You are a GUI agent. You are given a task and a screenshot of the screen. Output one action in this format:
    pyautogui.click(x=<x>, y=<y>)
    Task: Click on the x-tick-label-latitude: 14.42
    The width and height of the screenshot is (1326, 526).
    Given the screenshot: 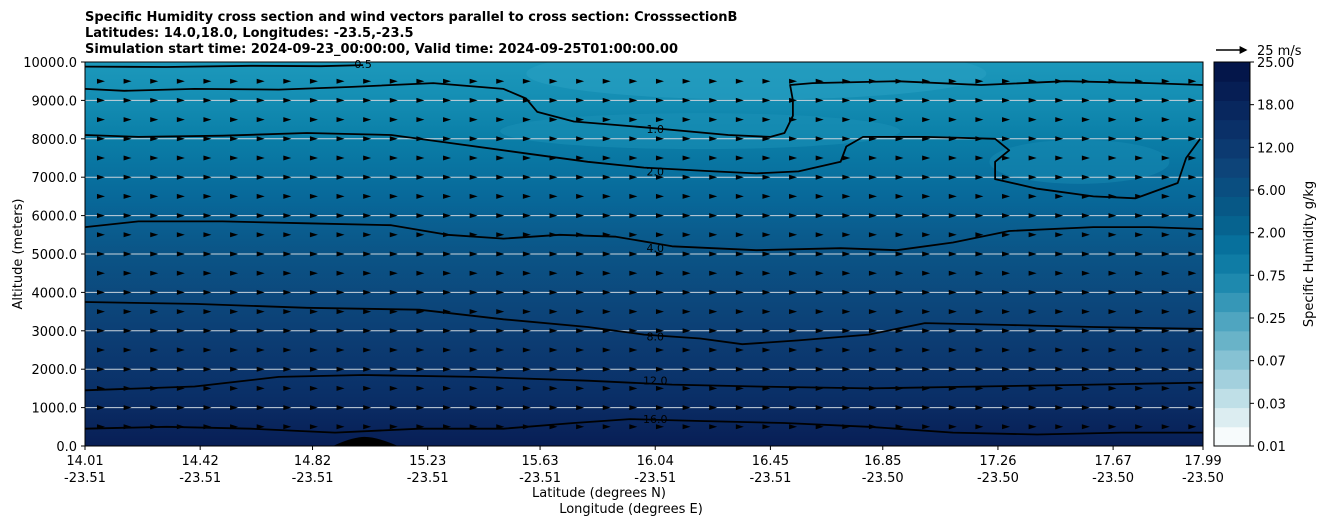 What is the action you would take?
    pyautogui.click(x=200, y=461)
    